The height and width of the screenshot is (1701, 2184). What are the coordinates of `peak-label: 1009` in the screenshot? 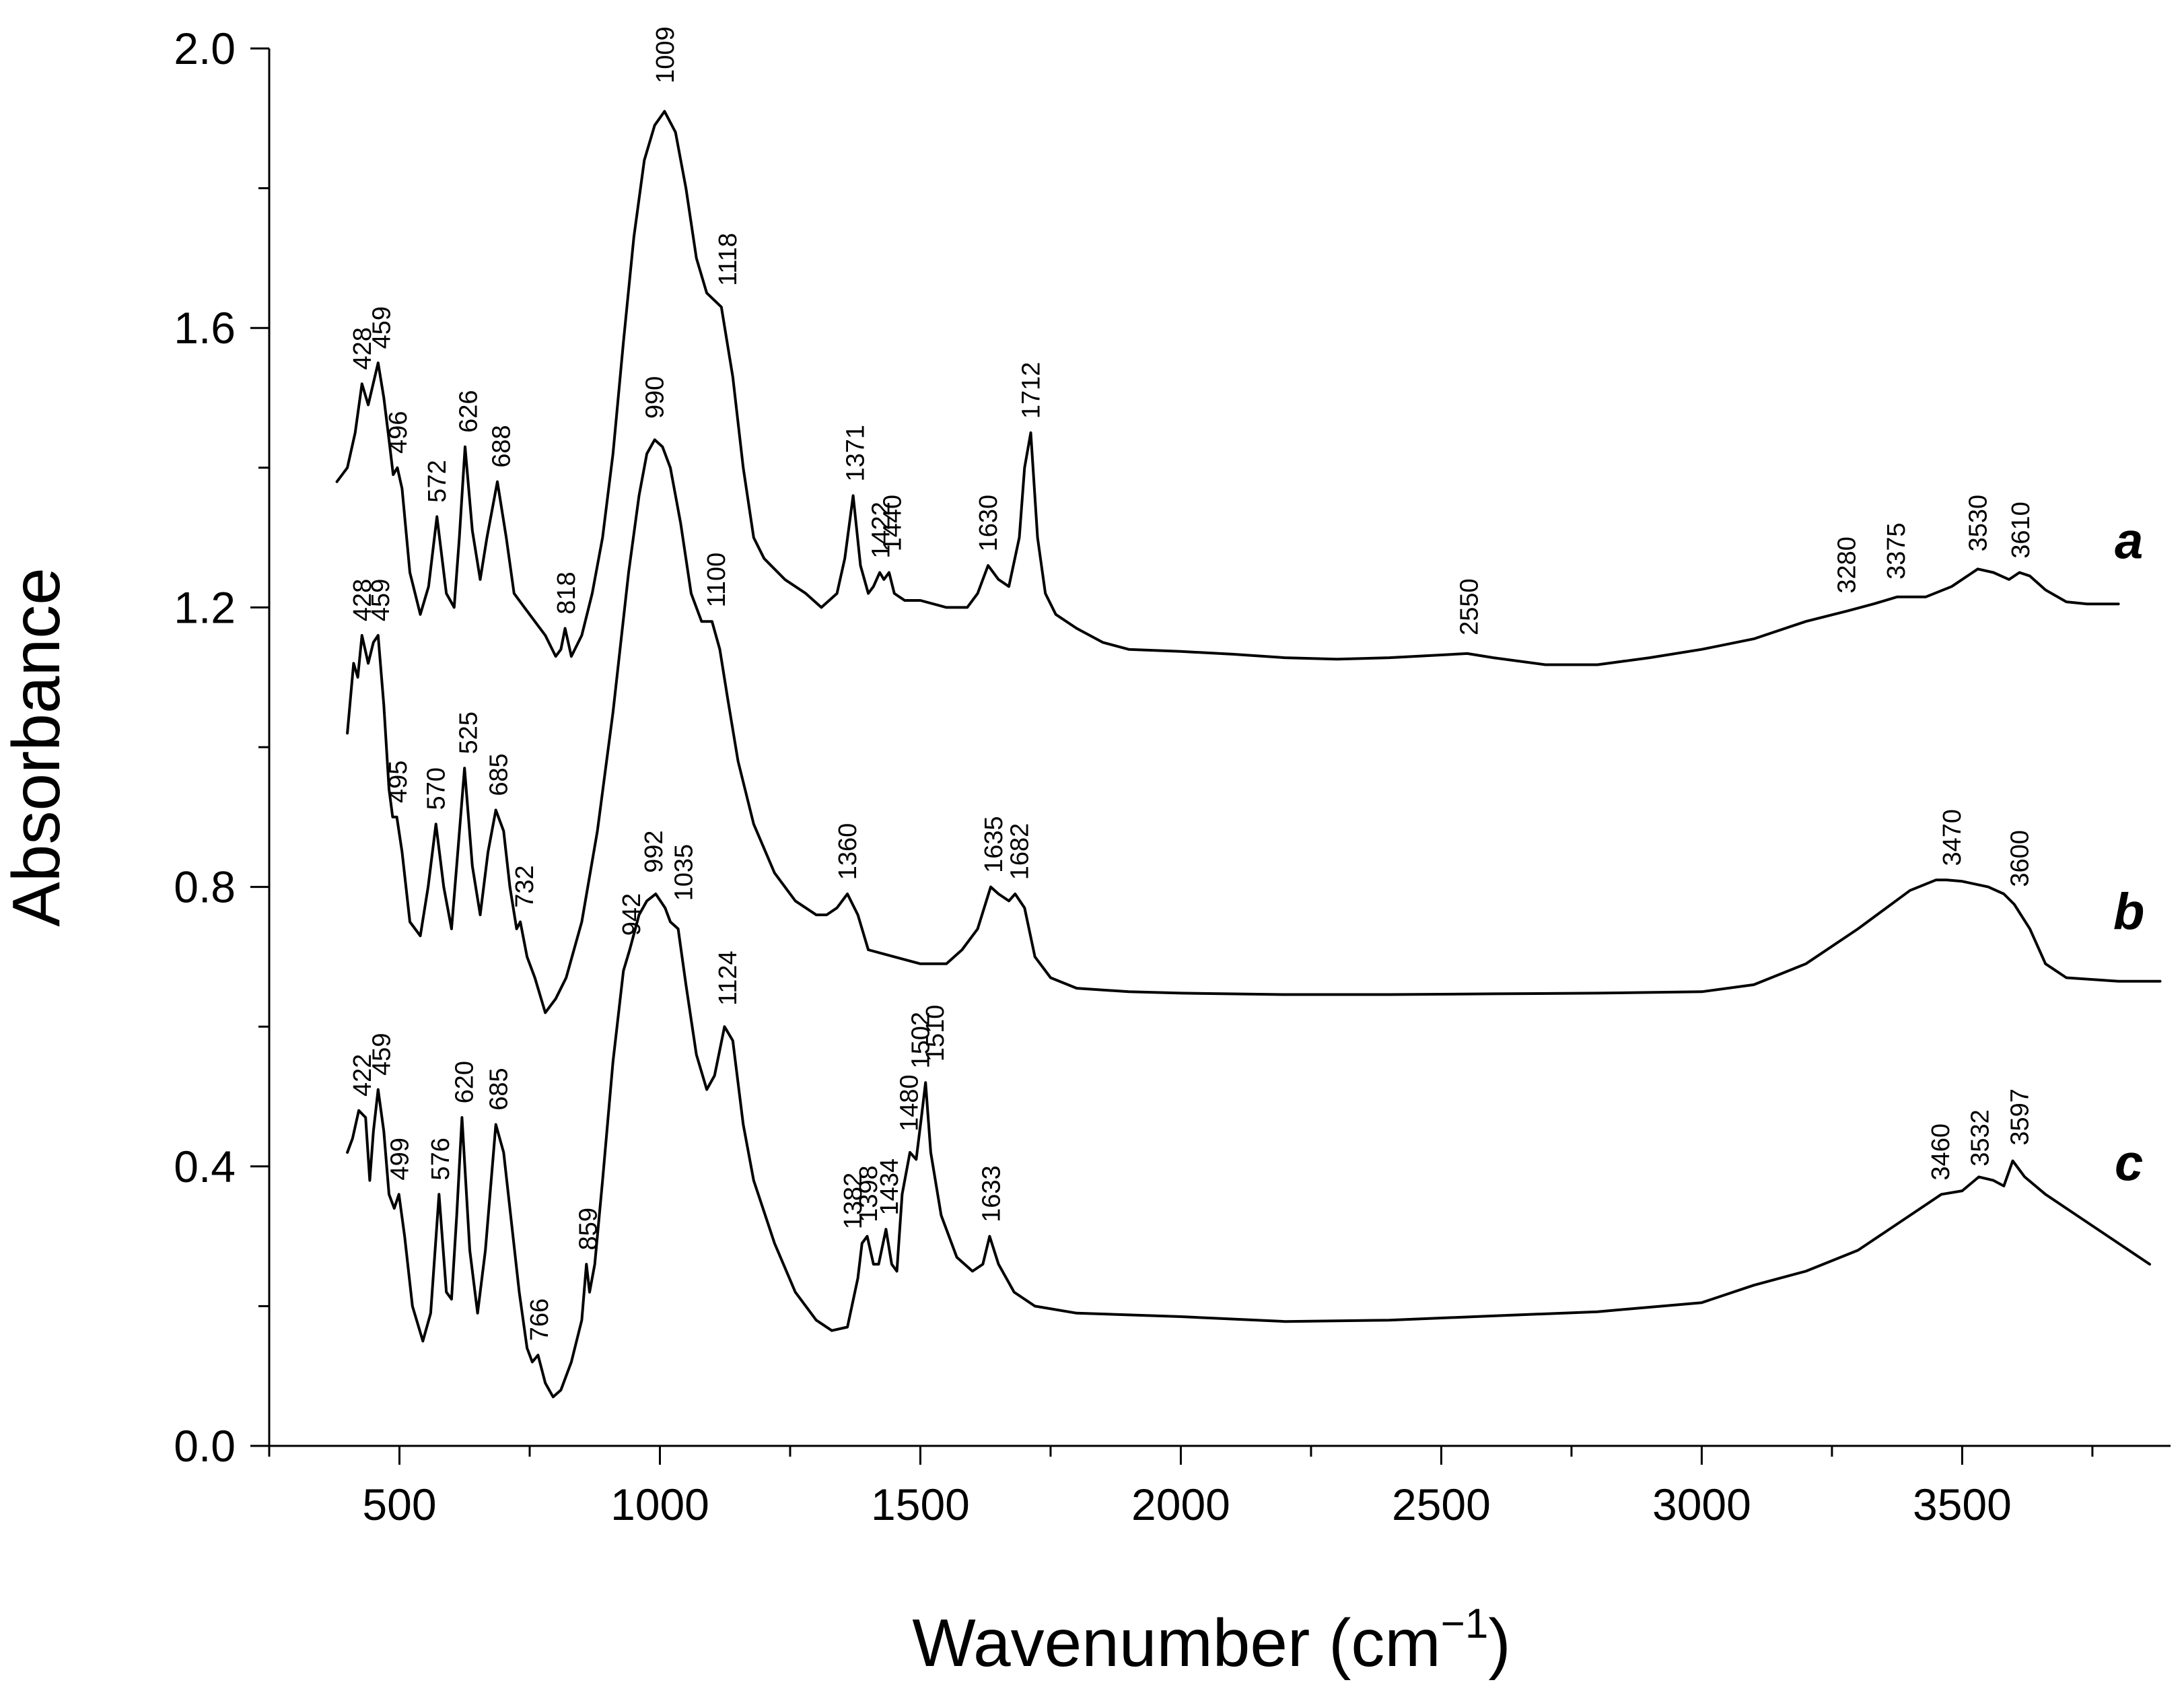 It's located at (665, 55).